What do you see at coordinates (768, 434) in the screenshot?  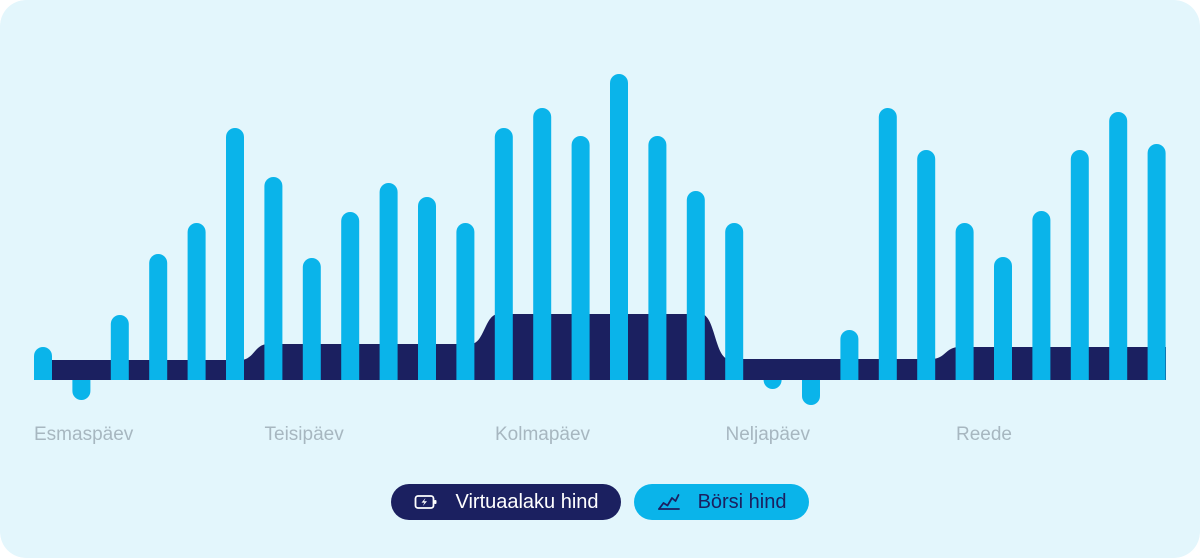 I see `day-label: Neljapäev` at bounding box center [768, 434].